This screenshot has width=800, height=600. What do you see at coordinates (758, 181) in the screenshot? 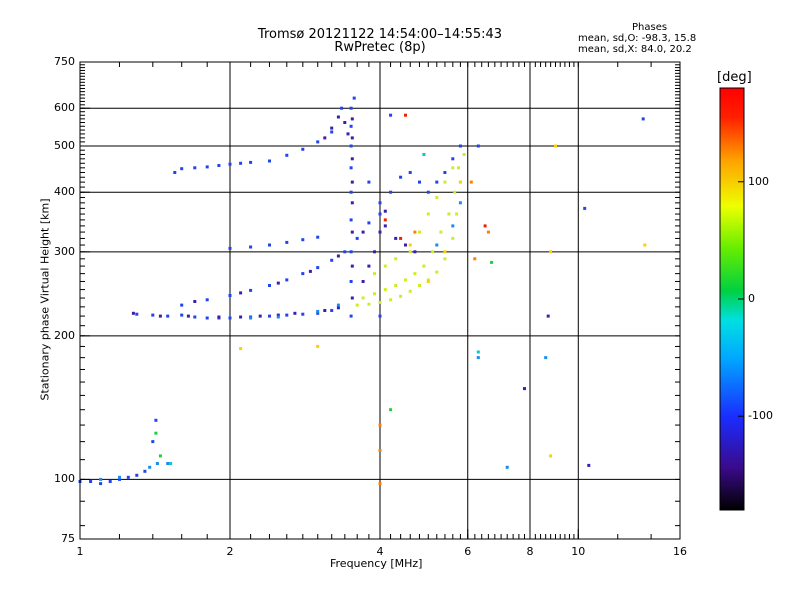
I see `colorbar-tick-label: 100` at bounding box center [758, 181].